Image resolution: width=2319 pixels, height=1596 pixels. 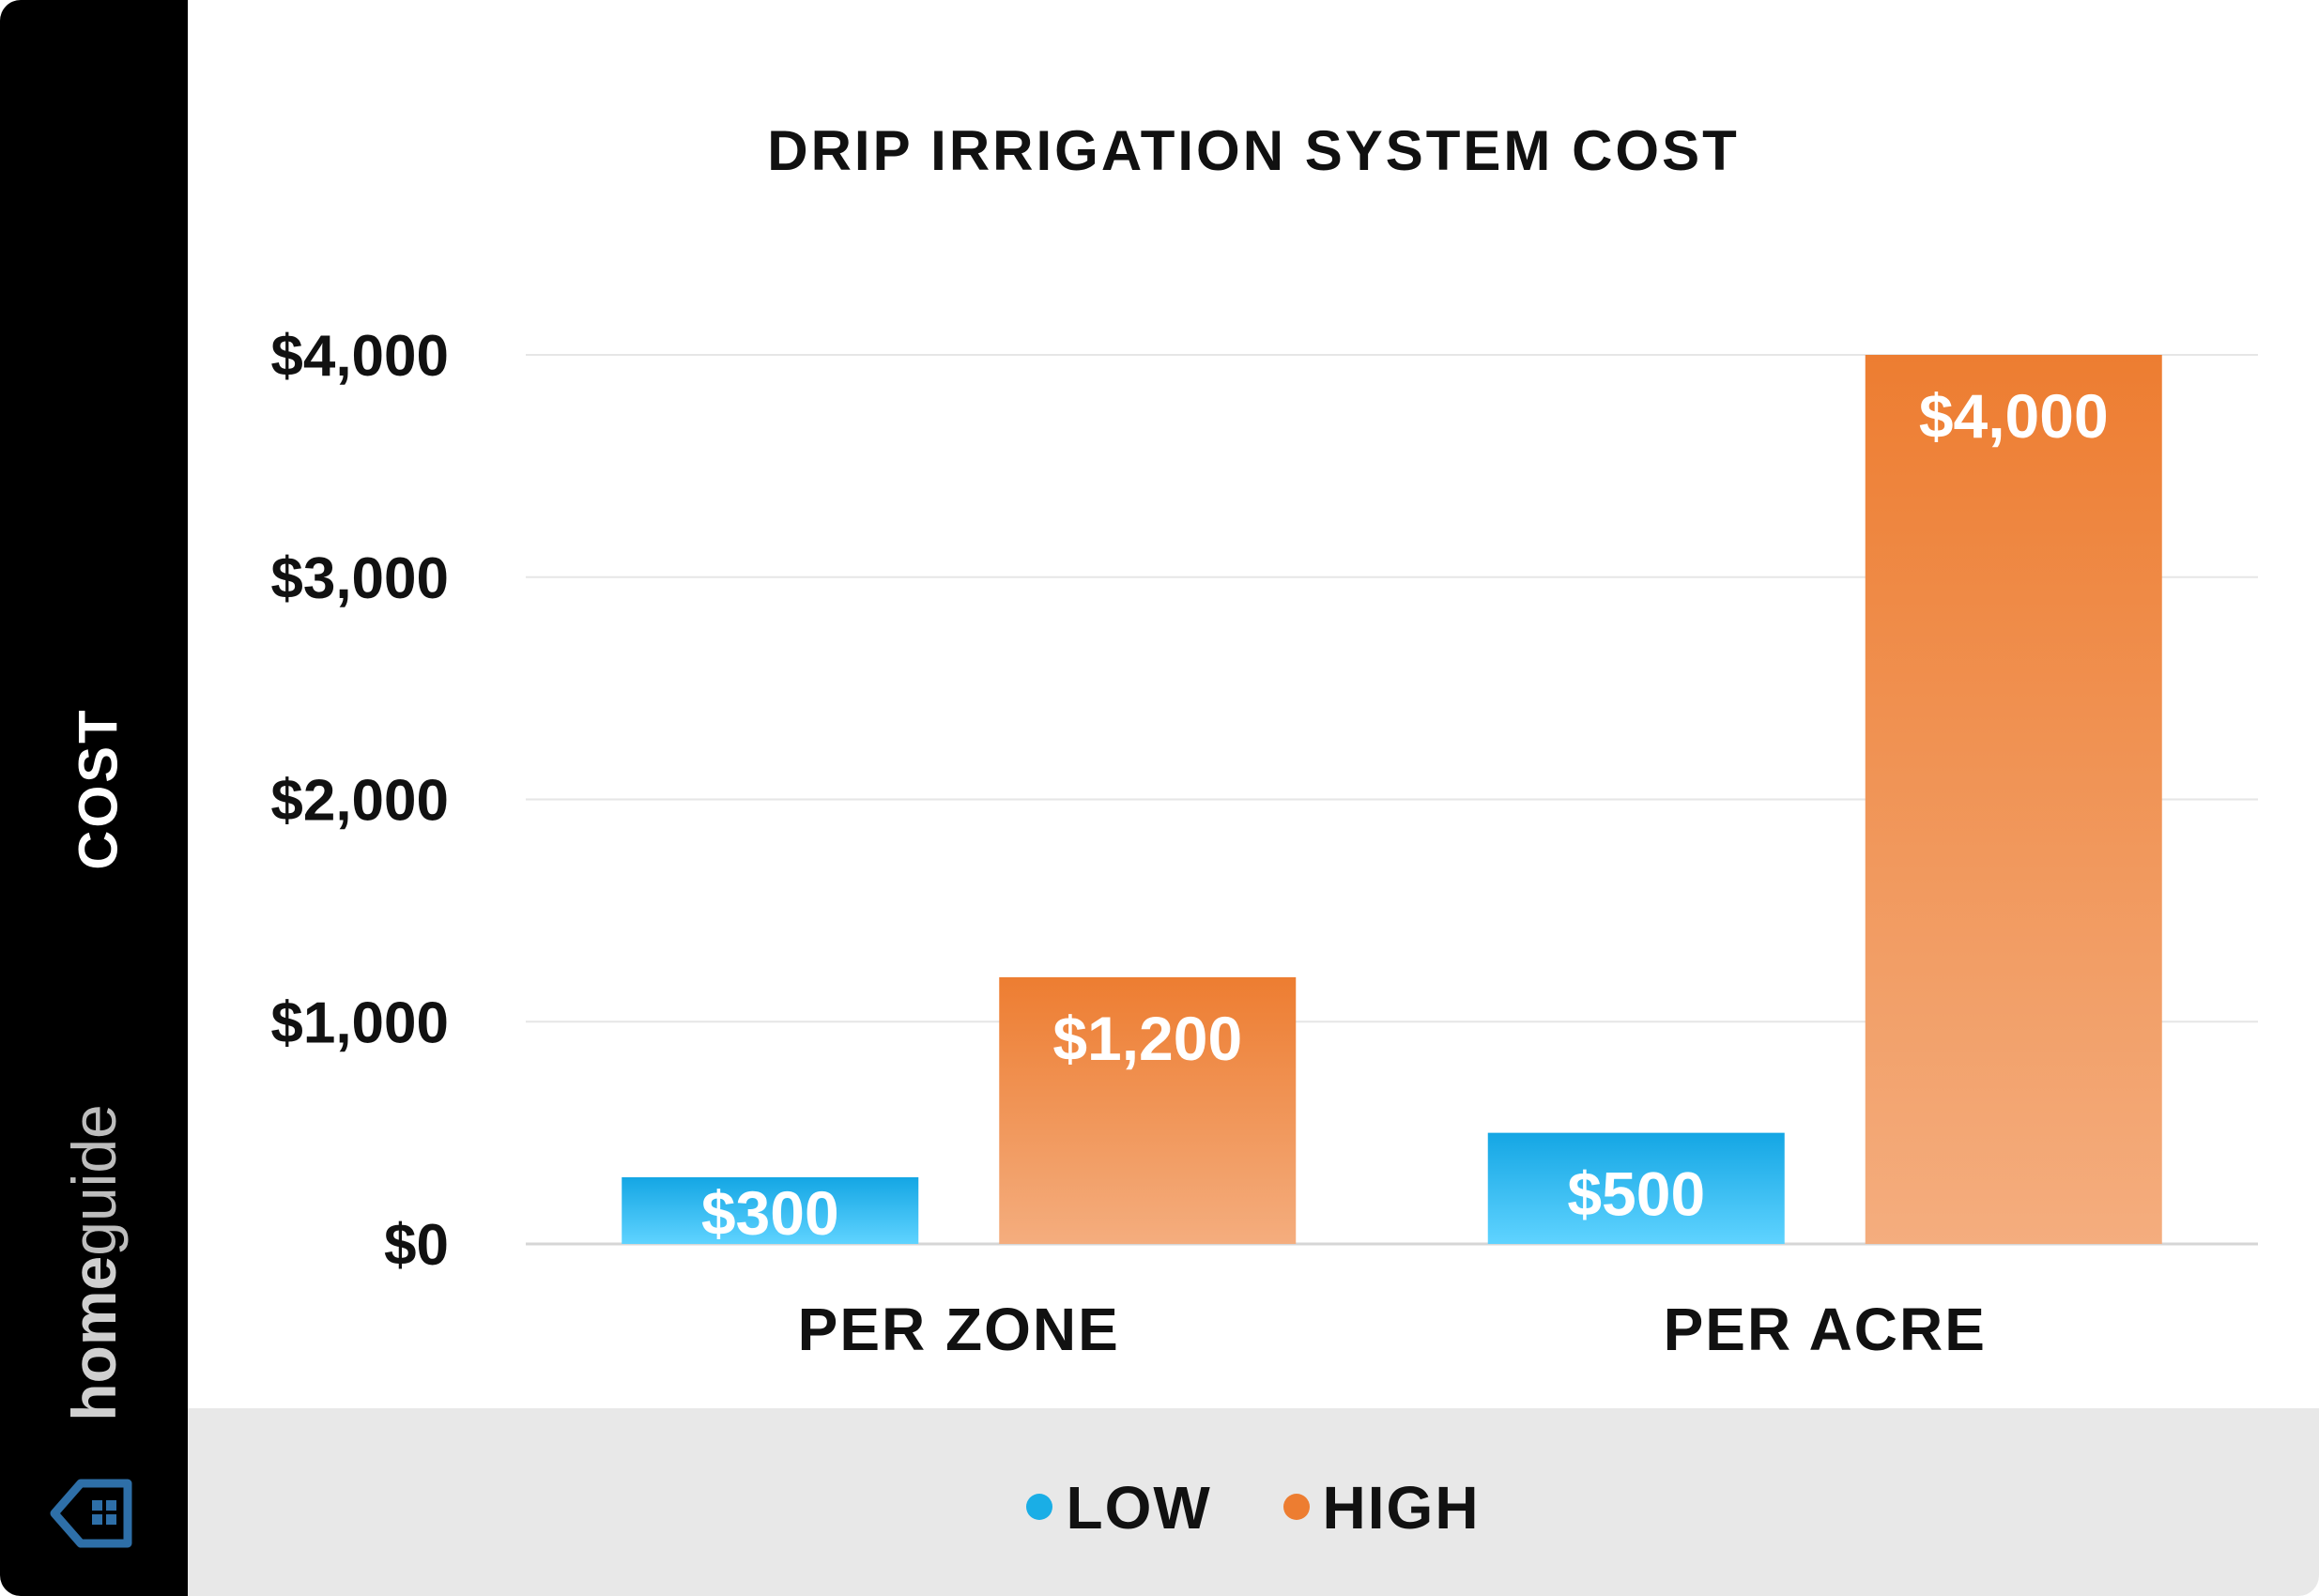 What do you see at coordinates (1253, 151) in the screenshot?
I see `chart-title: DRIP IRRIGATION SYSTEM COST` at bounding box center [1253, 151].